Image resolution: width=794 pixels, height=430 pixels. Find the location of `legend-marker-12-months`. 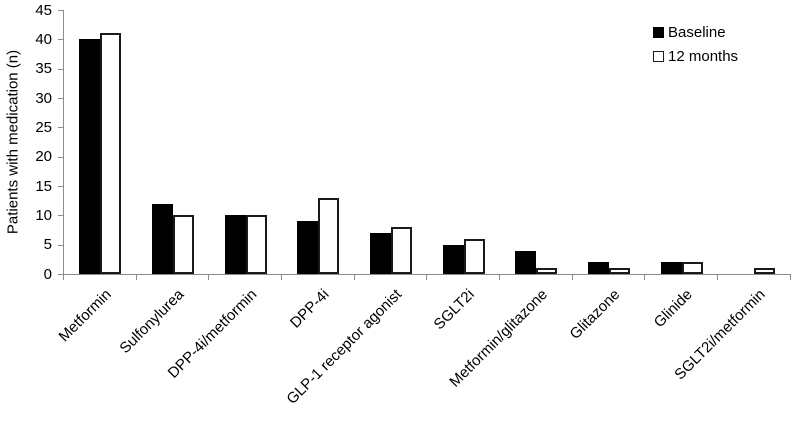

legend-marker-12-months is located at coordinates (658, 56).